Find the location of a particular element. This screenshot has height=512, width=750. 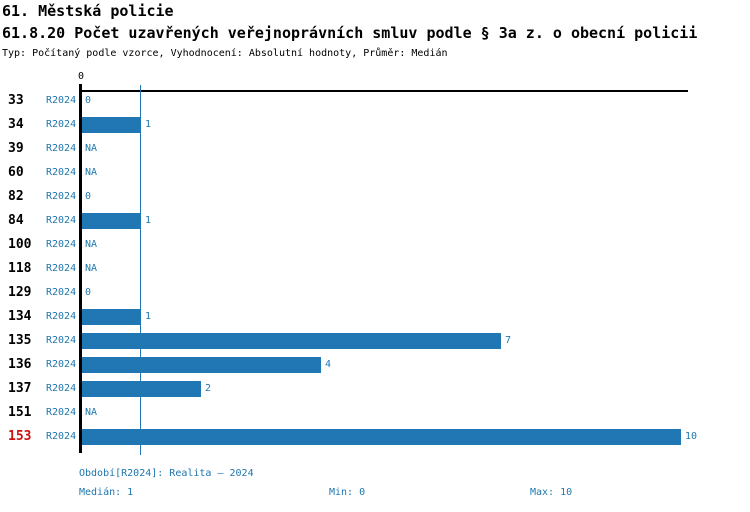

row-id-label: 118 is located at coordinates (20, 268).